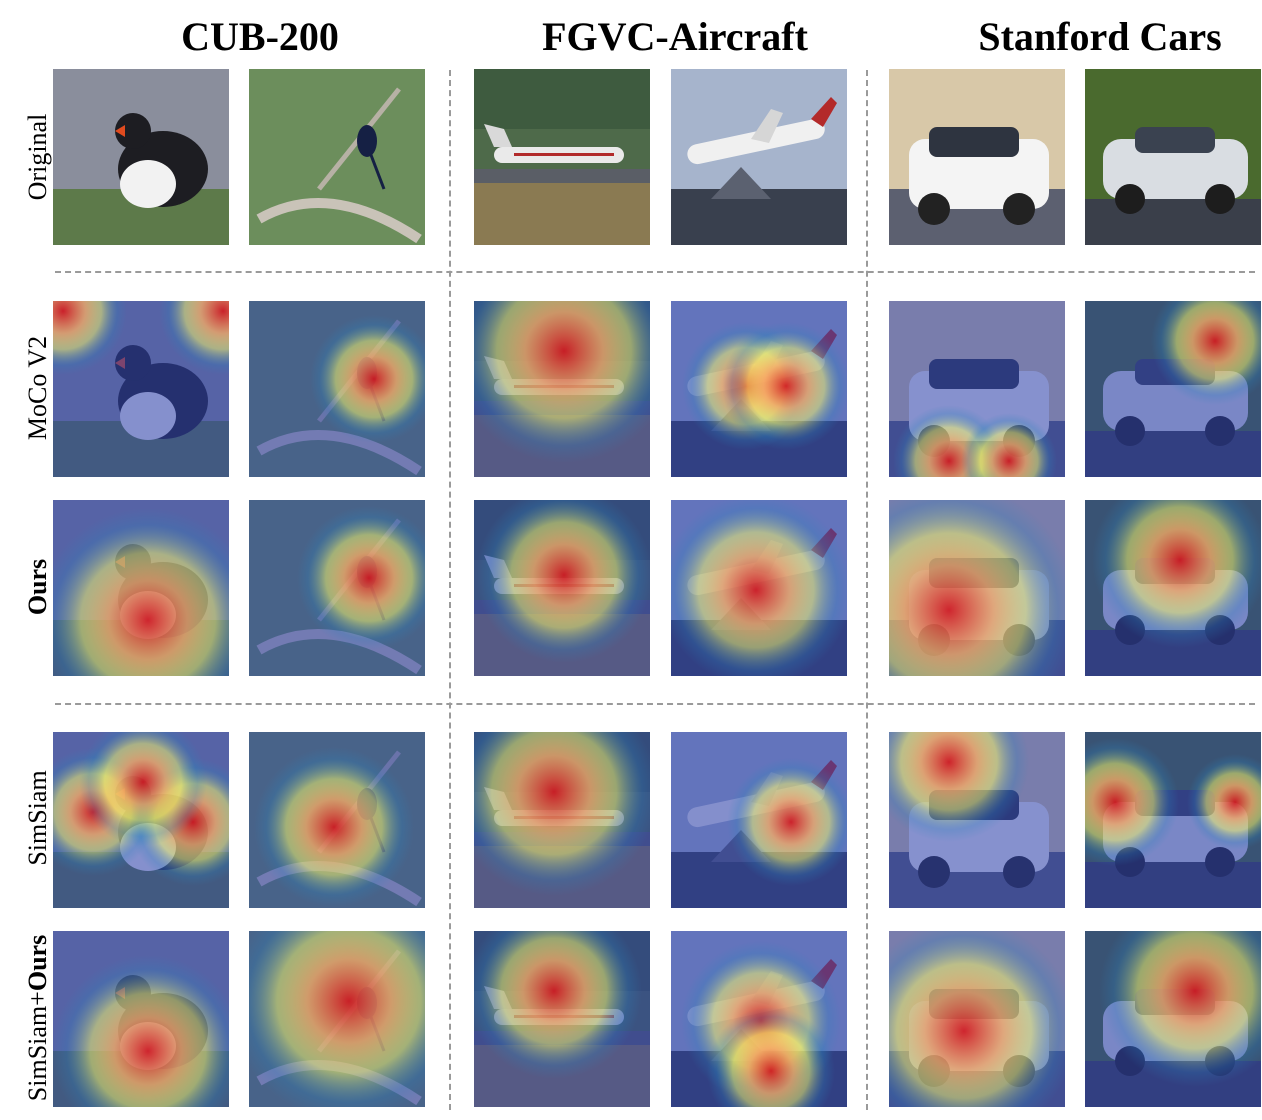 This screenshot has width=1262, height=1120. What do you see at coordinates (675, 36) in the screenshot?
I see `column-title-fgvc-aircraft: FGVC-Aircraft` at bounding box center [675, 36].